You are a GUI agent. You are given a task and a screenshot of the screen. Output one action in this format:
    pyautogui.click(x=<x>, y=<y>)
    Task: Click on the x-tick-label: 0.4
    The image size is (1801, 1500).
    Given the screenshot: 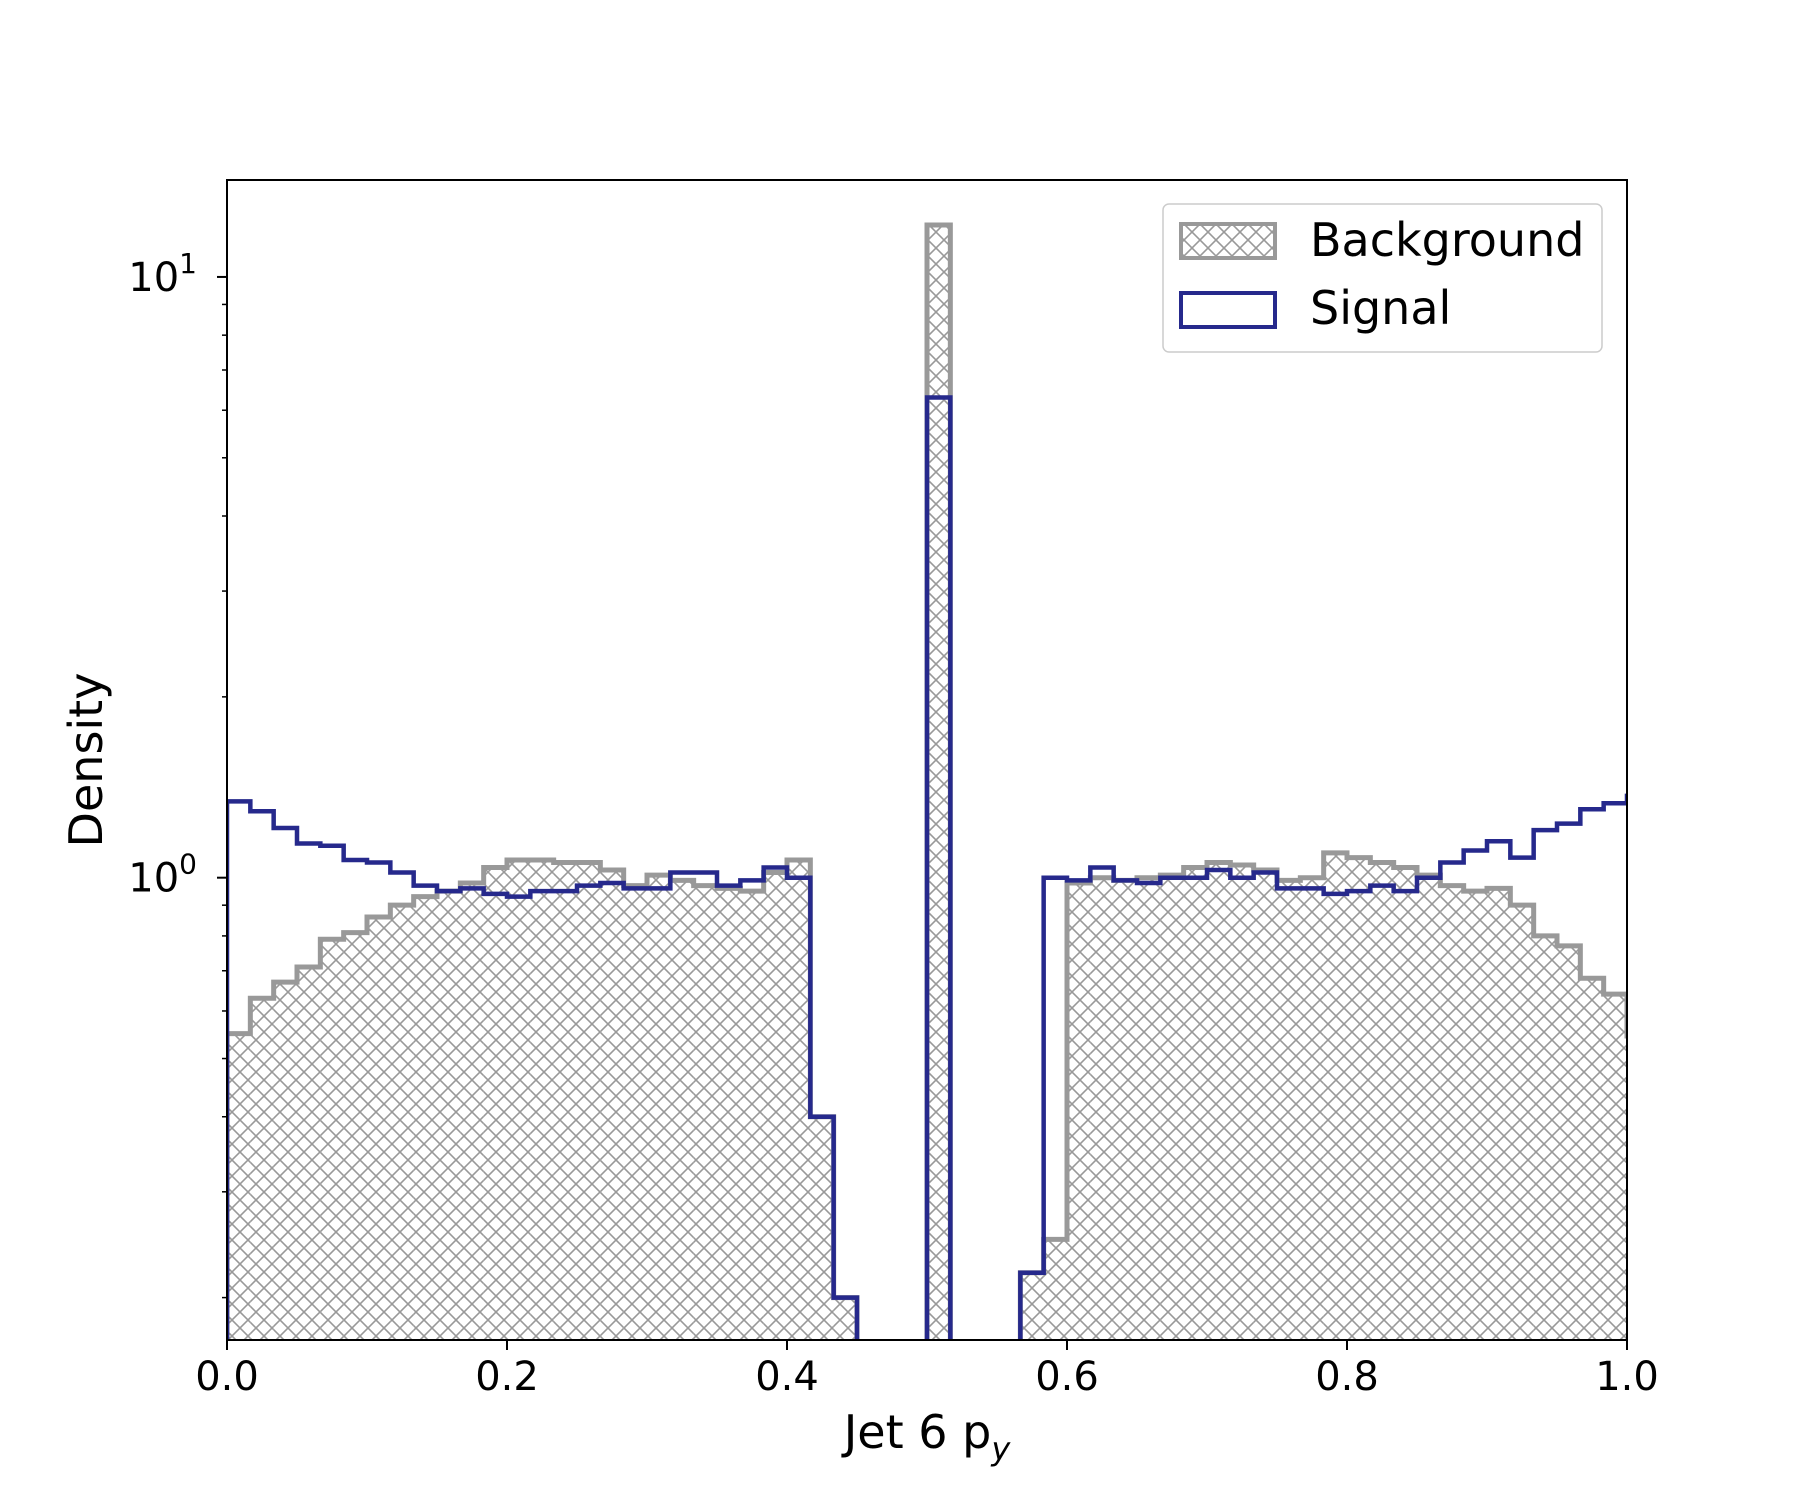 What is the action you would take?
    pyautogui.click(x=787, y=1377)
    